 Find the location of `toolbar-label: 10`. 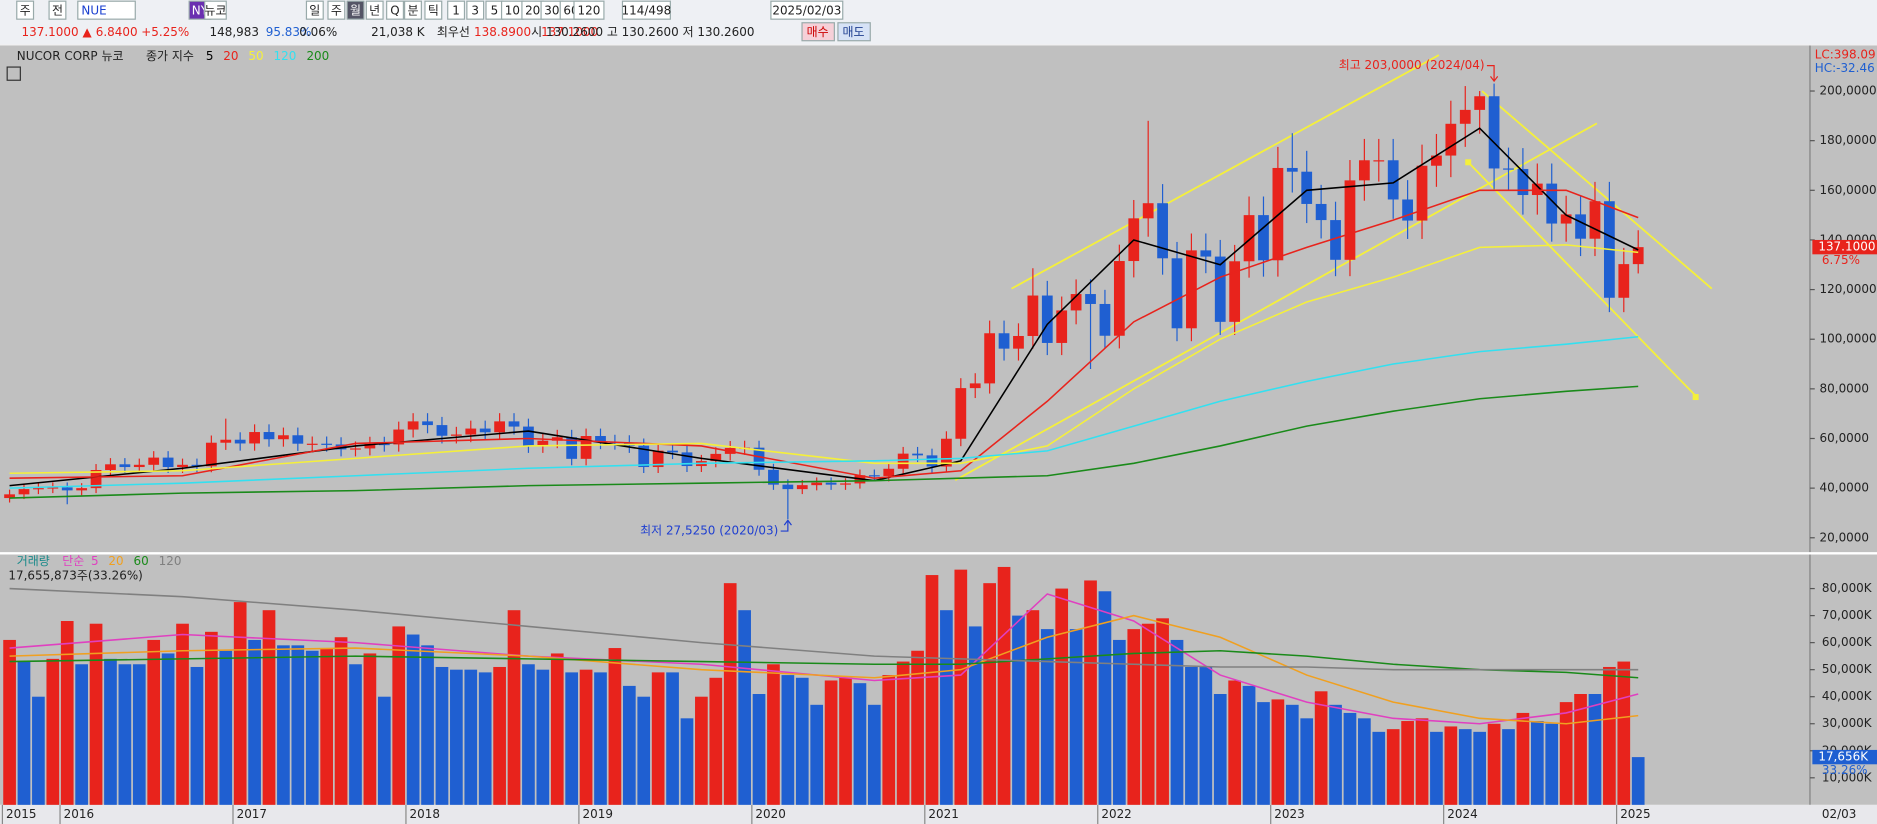

toolbar-label: 10 is located at coordinates (512, 10).